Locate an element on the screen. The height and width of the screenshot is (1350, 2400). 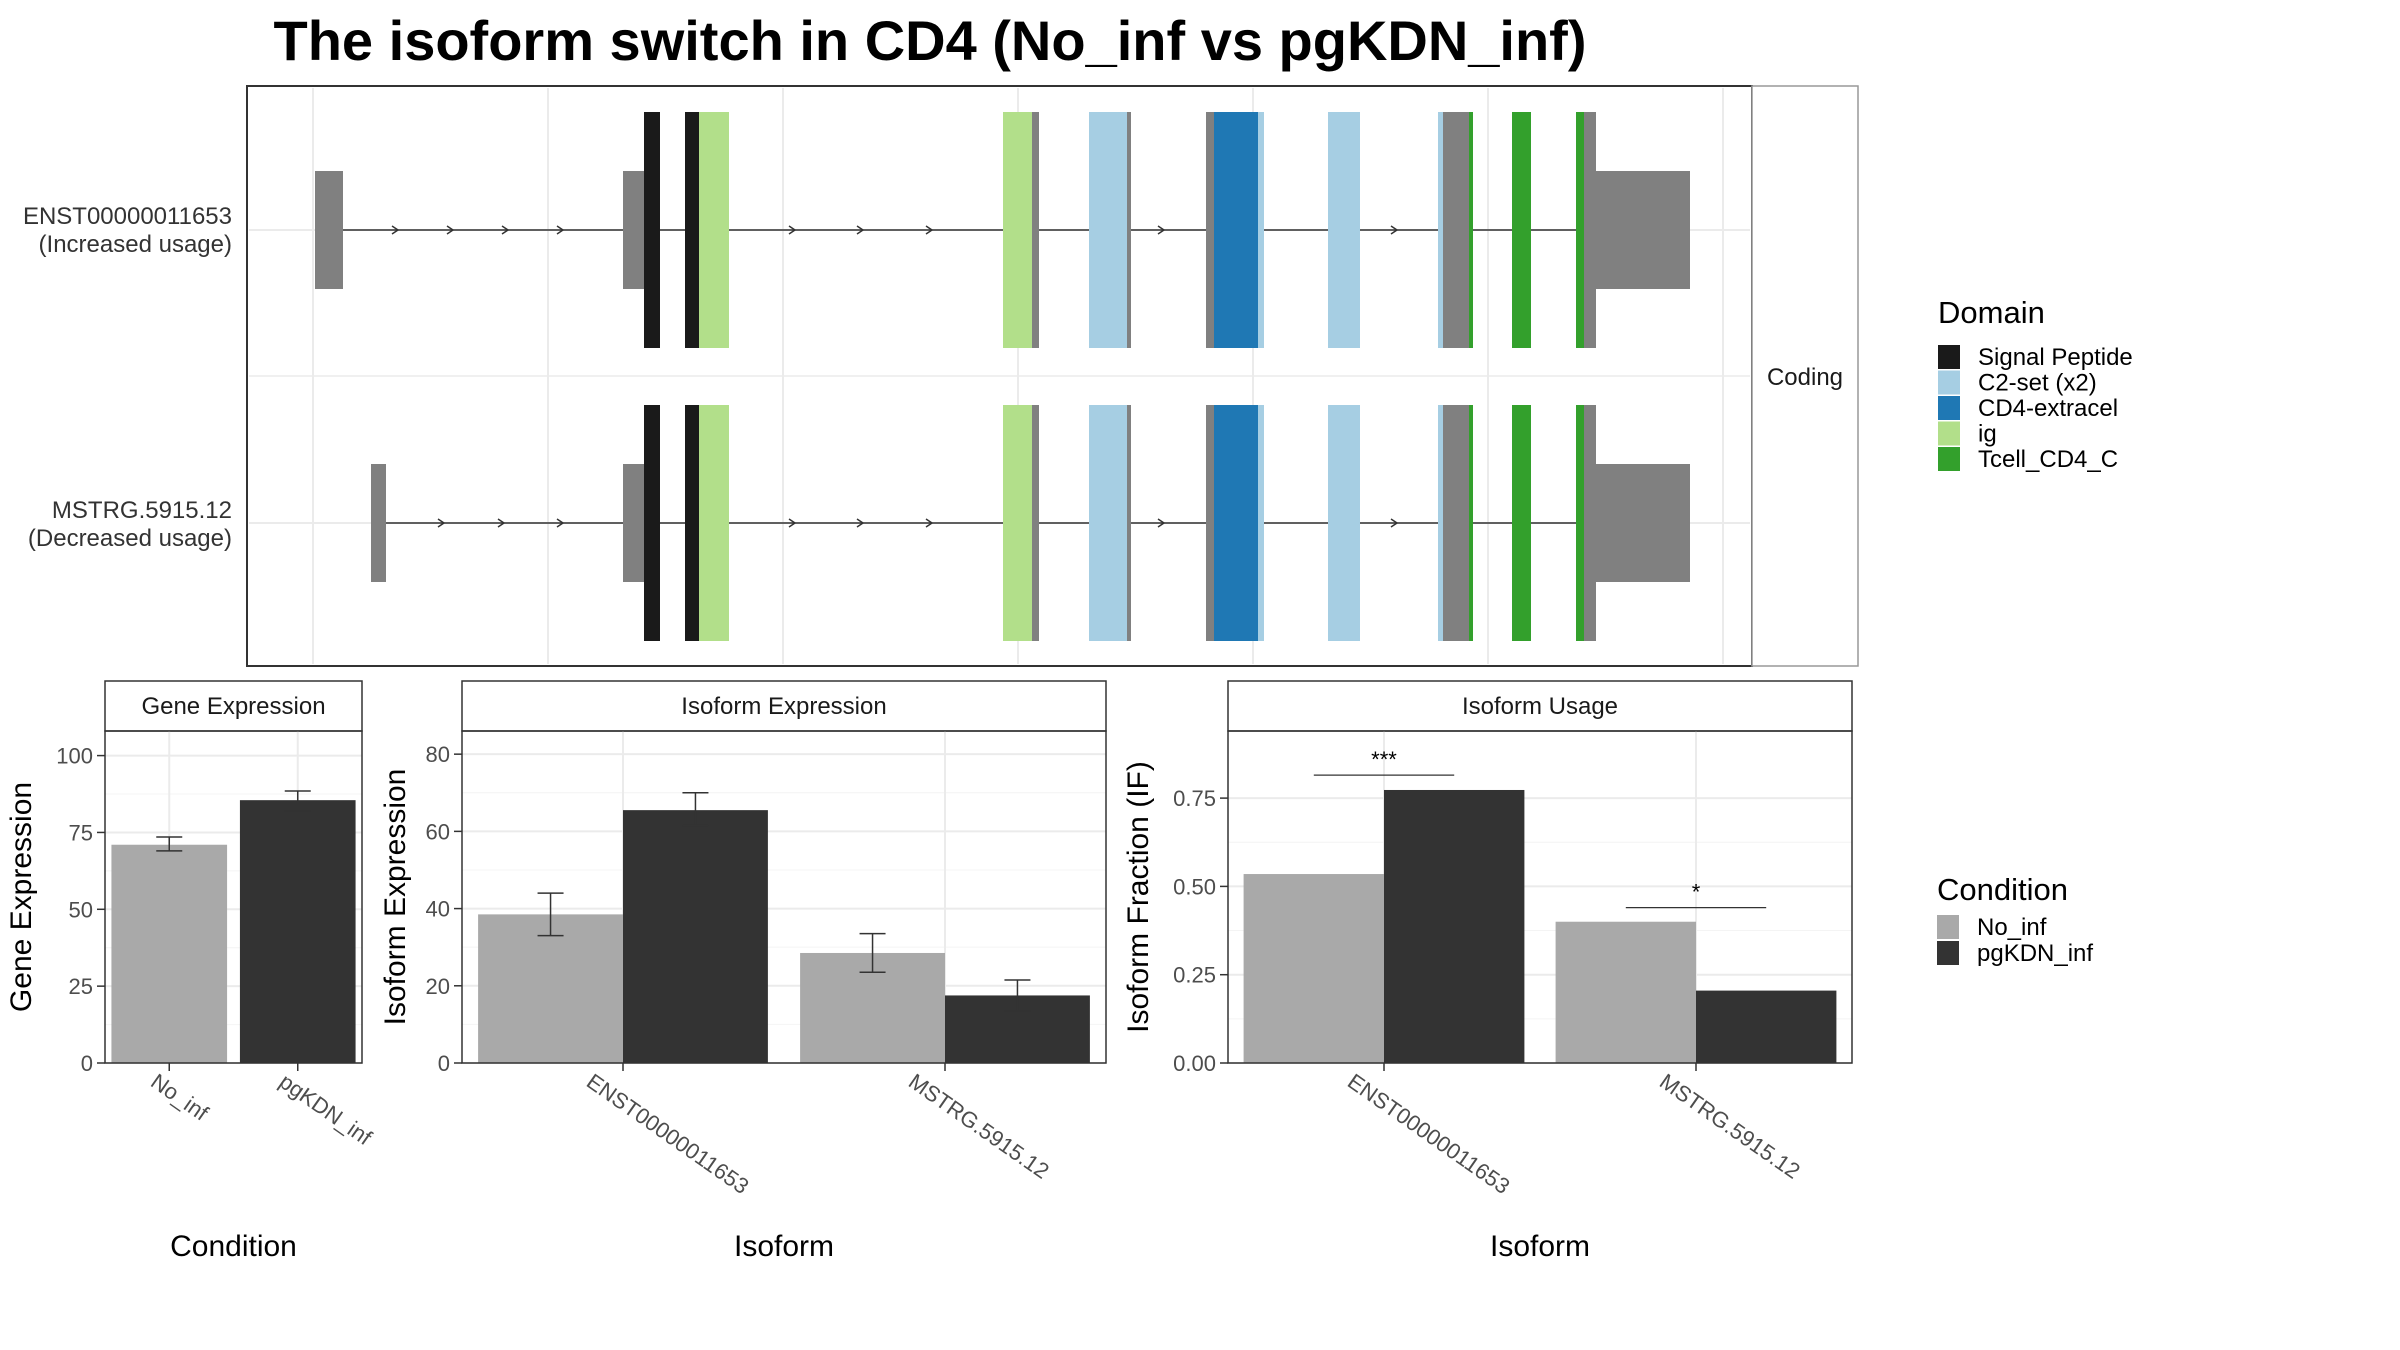
bar-No_inf is located at coordinates (1313, 968).